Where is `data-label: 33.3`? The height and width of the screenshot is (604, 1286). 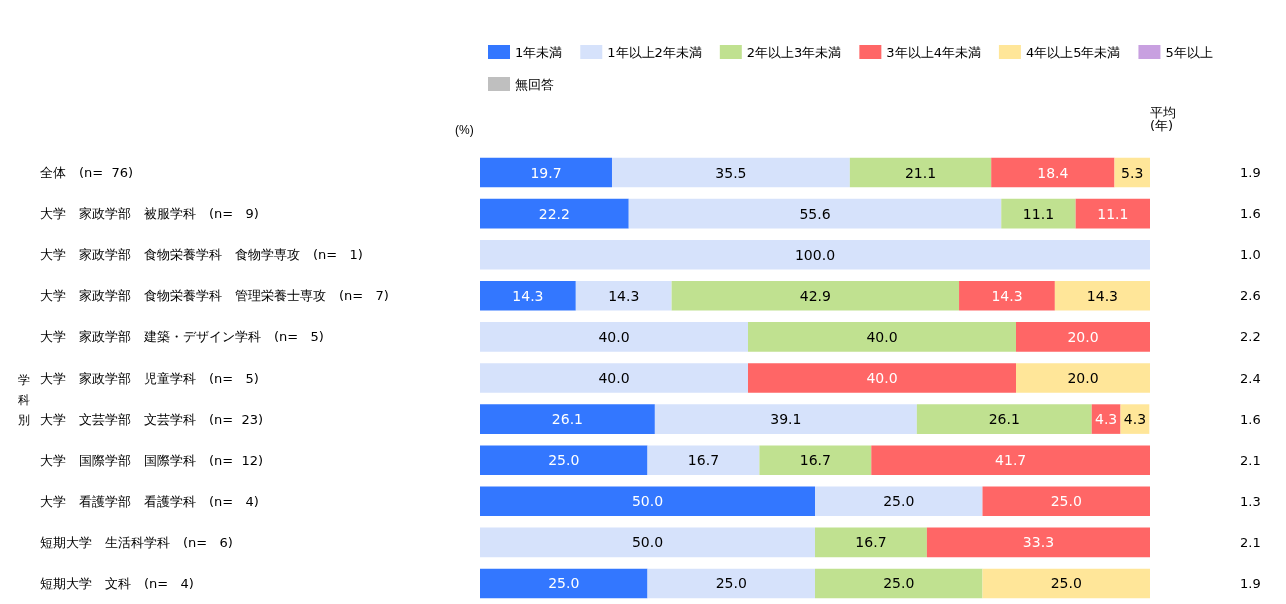 data-label: 33.3 is located at coordinates (1038, 542).